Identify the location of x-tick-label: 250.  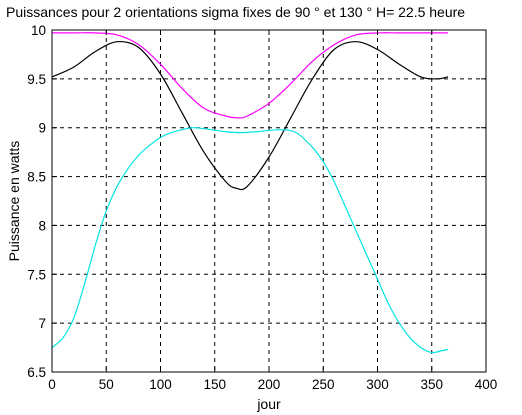
(323, 384).